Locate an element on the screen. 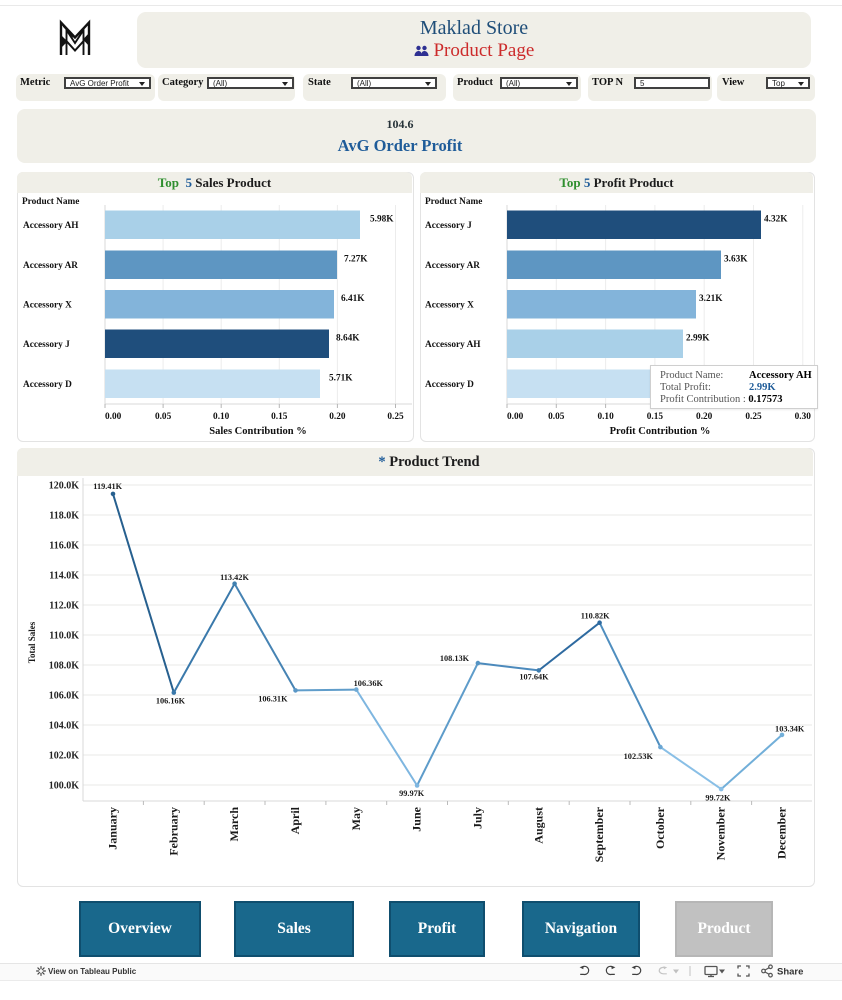 The image size is (842, 1000). svg-text: 118.0K is located at coordinates (64, 516).